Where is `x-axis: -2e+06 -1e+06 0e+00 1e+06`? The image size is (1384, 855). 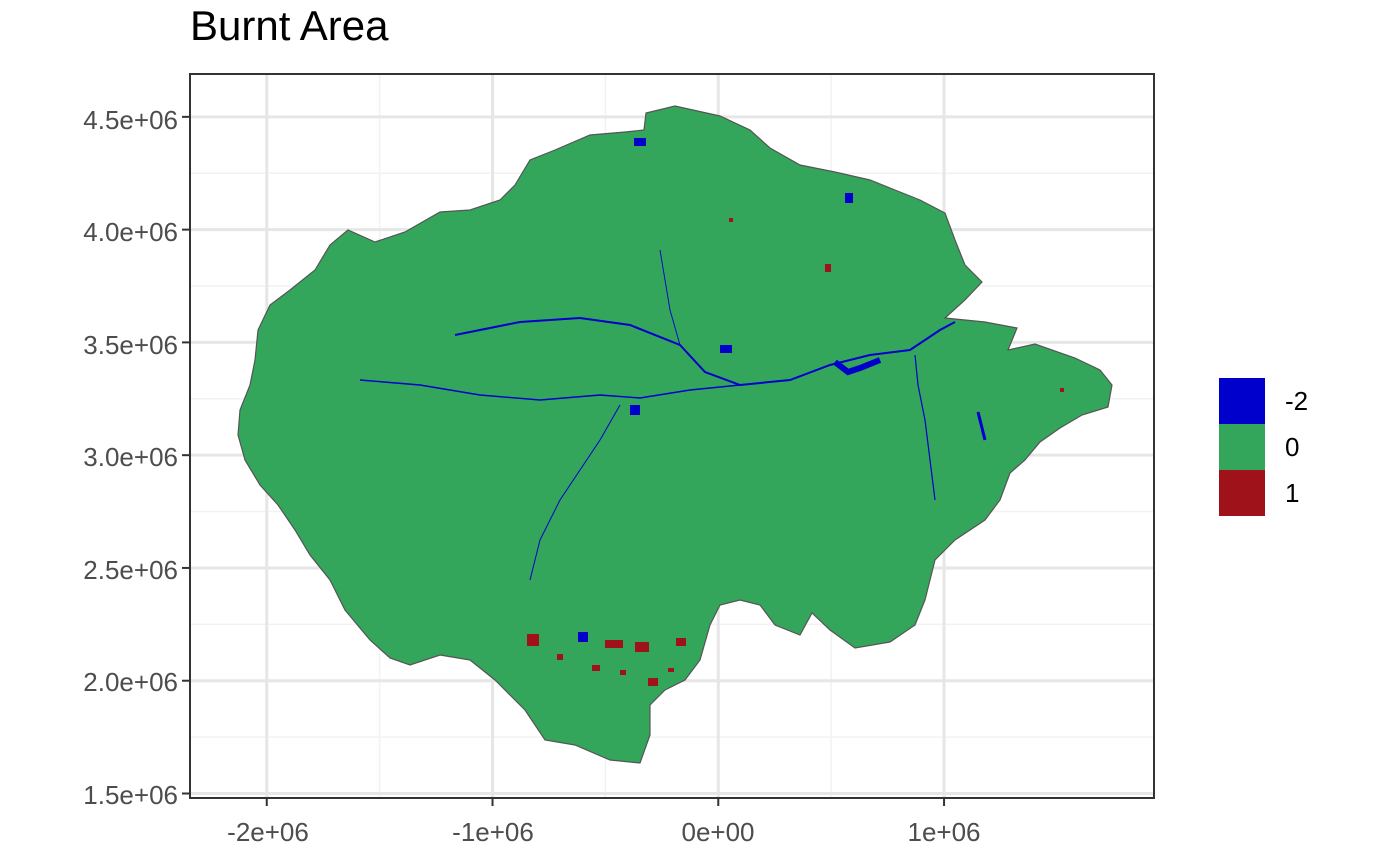
x-axis: -2e+06 -1e+06 0e+00 1e+06 is located at coordinates (604, 822).